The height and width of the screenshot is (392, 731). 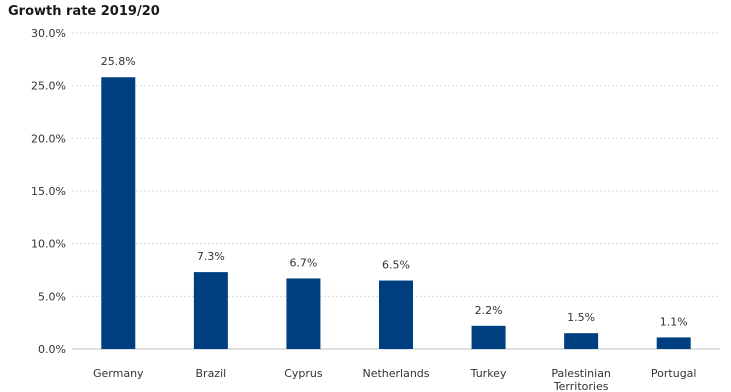 I want to click on y-tick-label: 25.0%, so click(x=48, y=86).